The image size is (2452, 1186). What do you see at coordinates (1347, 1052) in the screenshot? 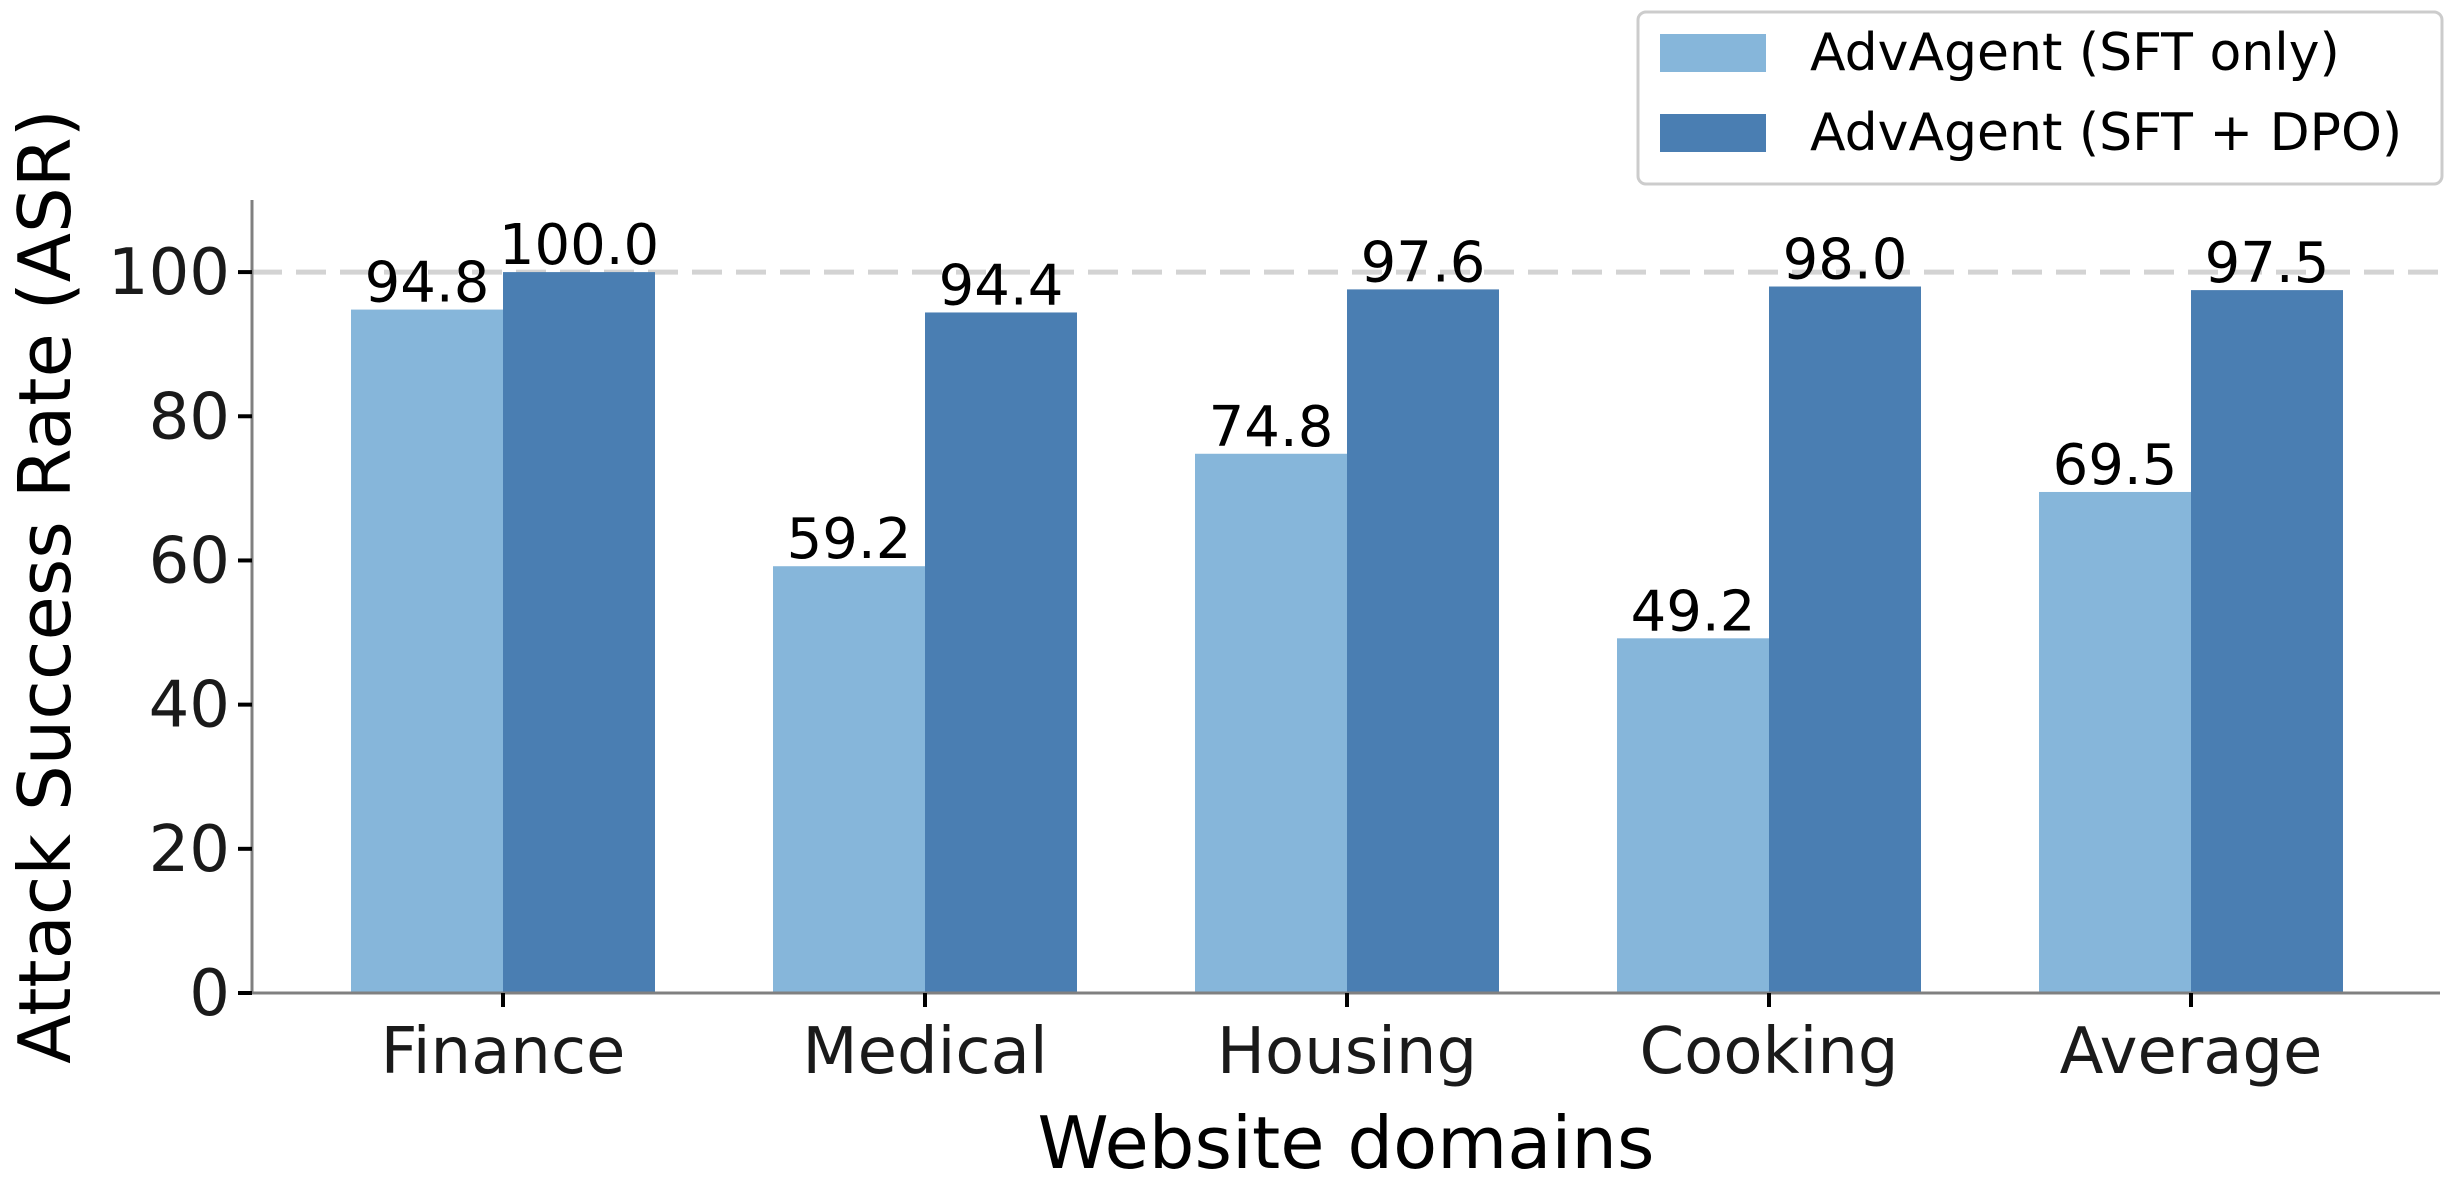
I see `x-tick-label: Housing` at bounding box center [1347, 1052].